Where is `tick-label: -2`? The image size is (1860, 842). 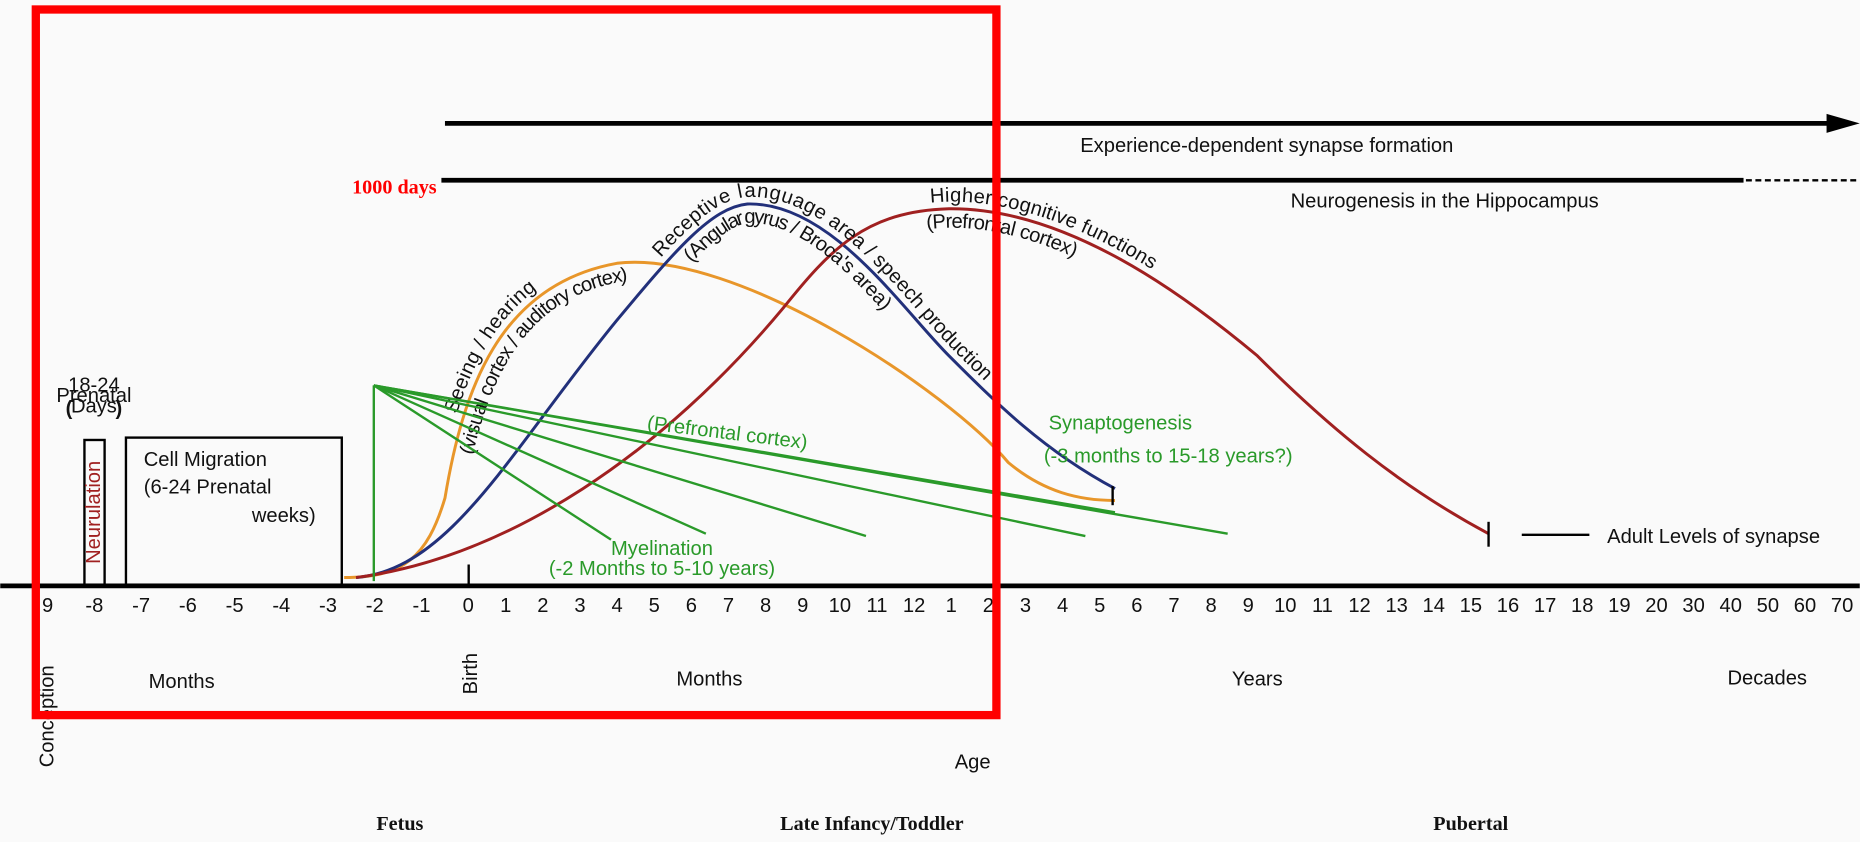
tick-label: -2 is located at coordinates (375, 606).